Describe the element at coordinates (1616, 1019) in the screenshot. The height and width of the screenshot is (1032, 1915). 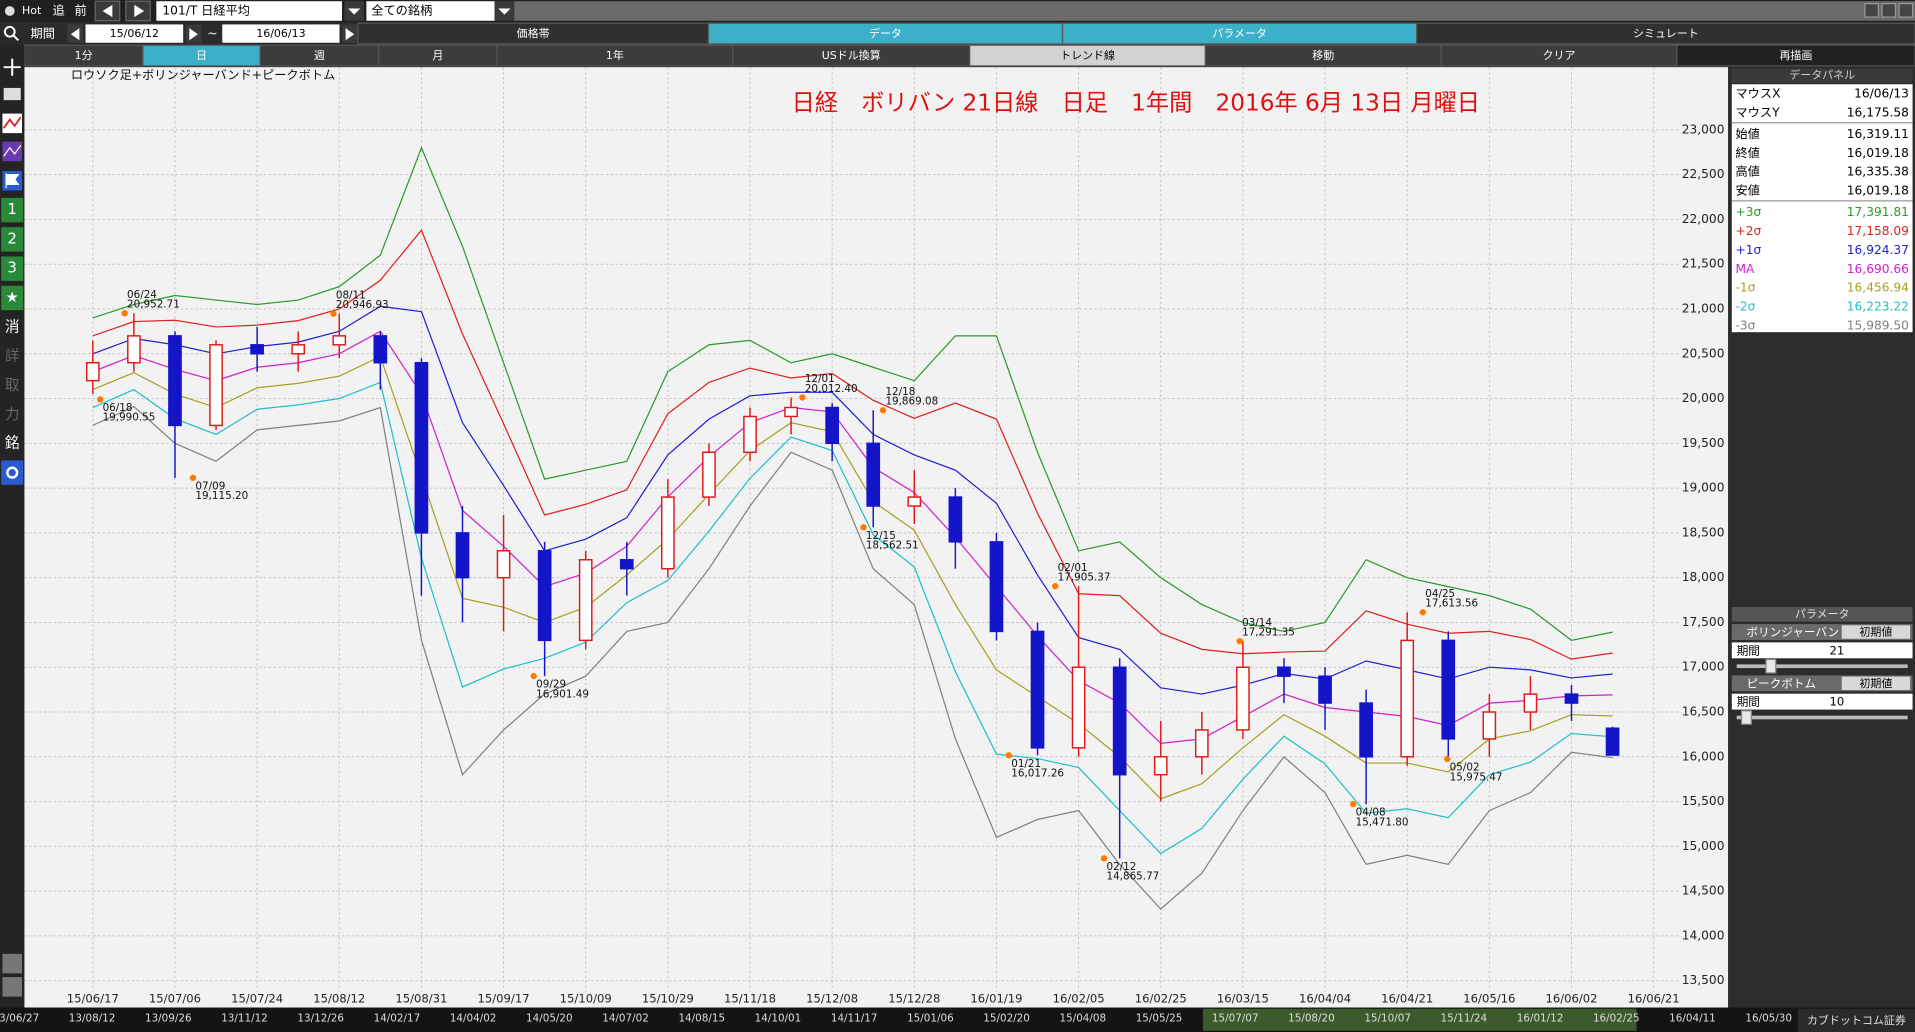
I see `timeline-label: 16/02/25` at that location.